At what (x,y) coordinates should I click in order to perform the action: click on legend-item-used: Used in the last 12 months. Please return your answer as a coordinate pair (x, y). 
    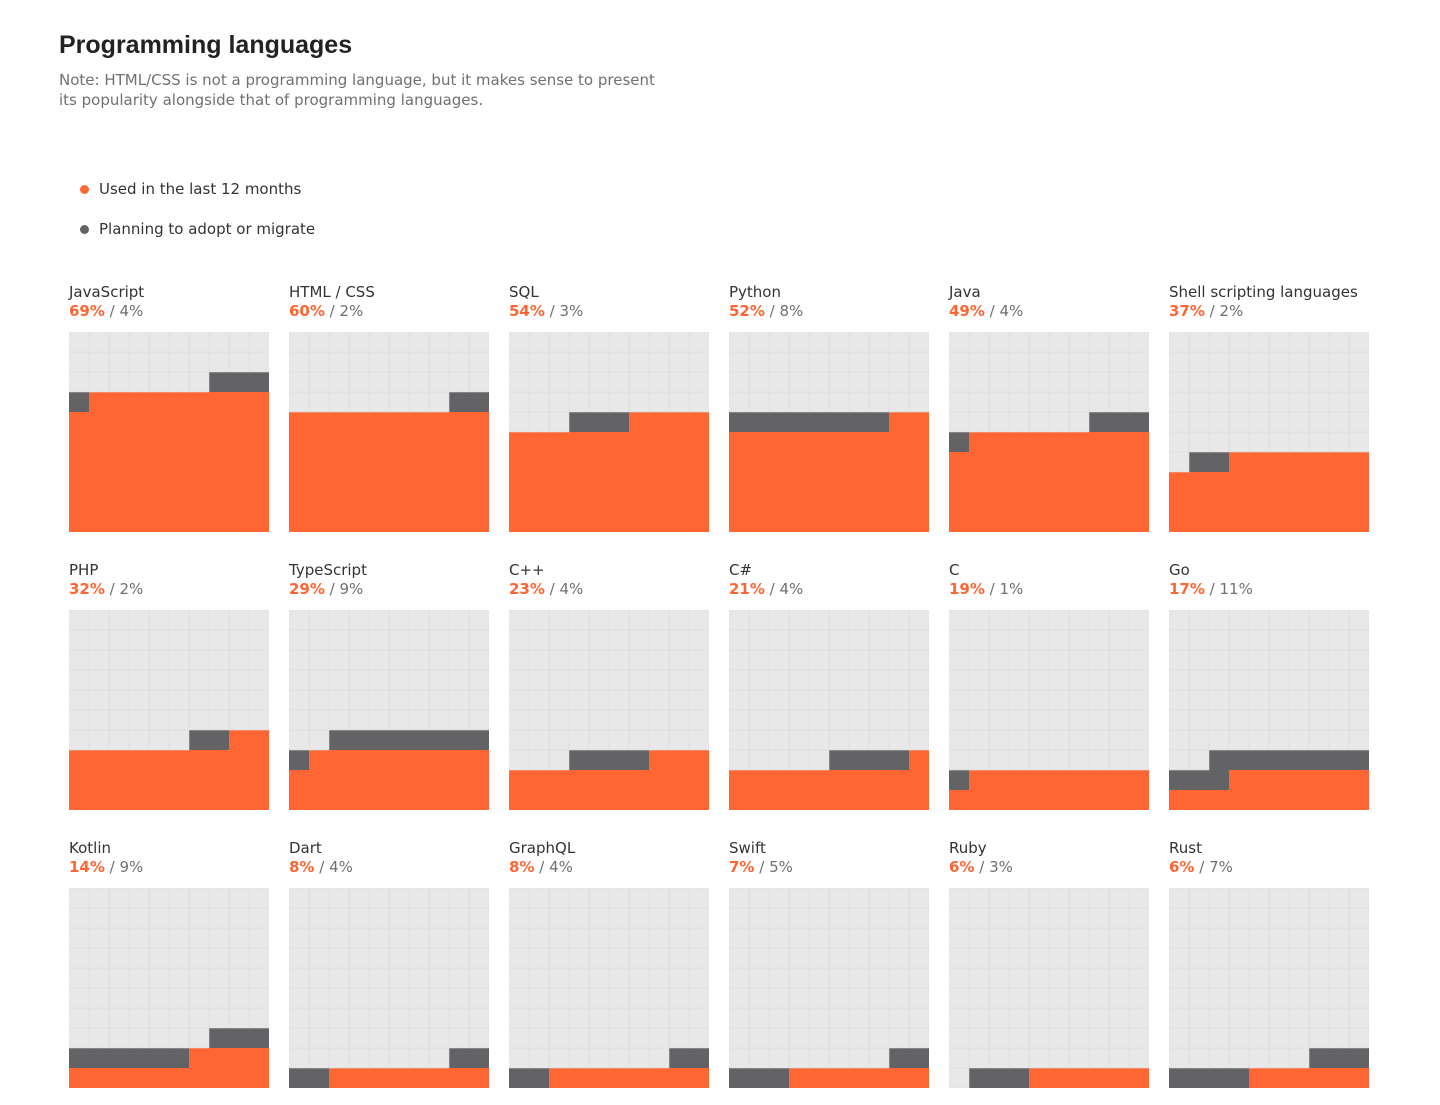
    Looking at the image, I should click on (197, 189).